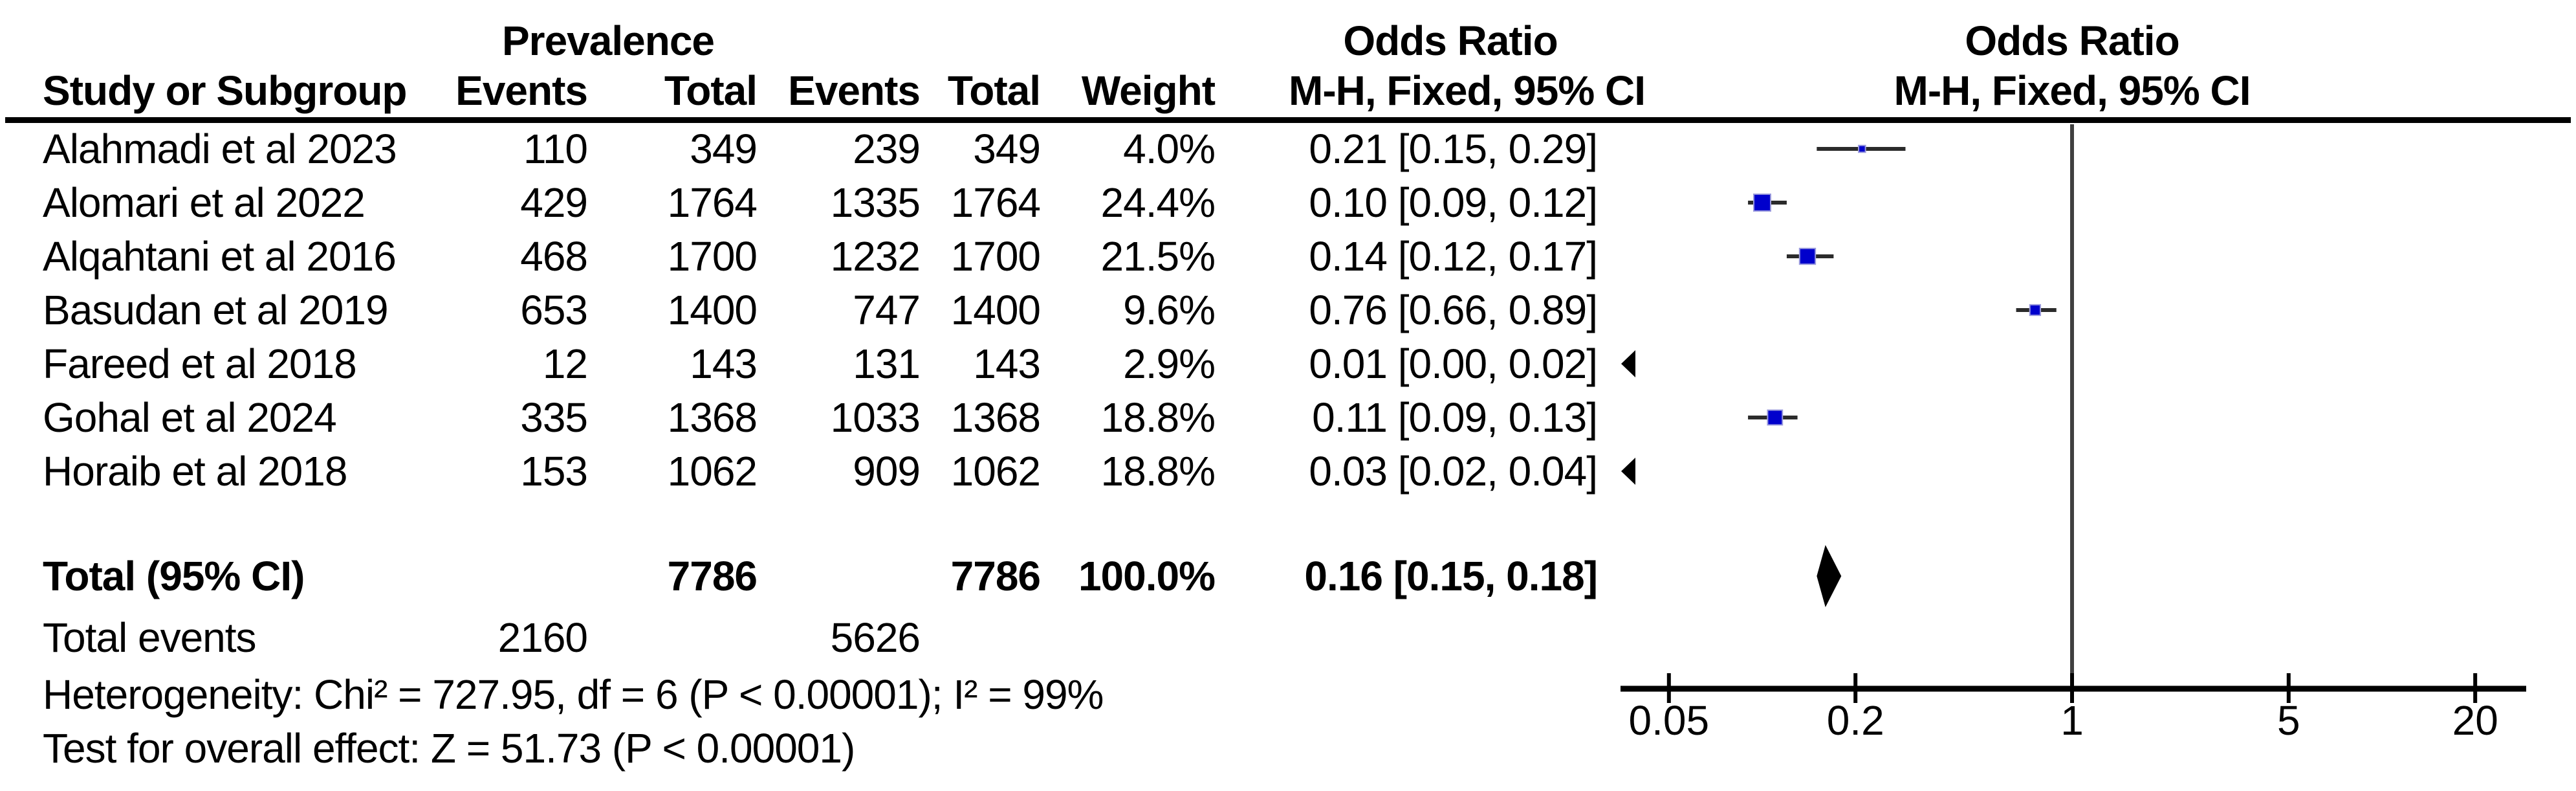 Image resolution: width=2576 pixels, height=791 pixels. Describe the element at coordinates (711, 90) in the screenshot. I see `column-header-total1: Total` at that location.